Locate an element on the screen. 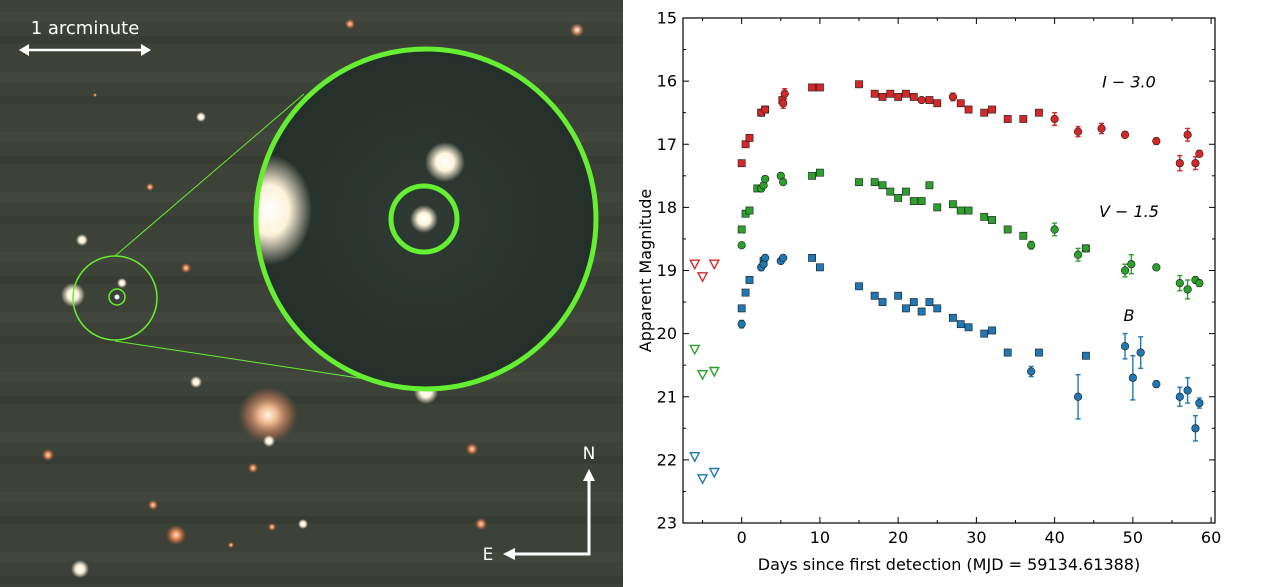 Image resolution: width=1280 pixels, height=587 pixels. series-i is located at coordinates (946, 181).